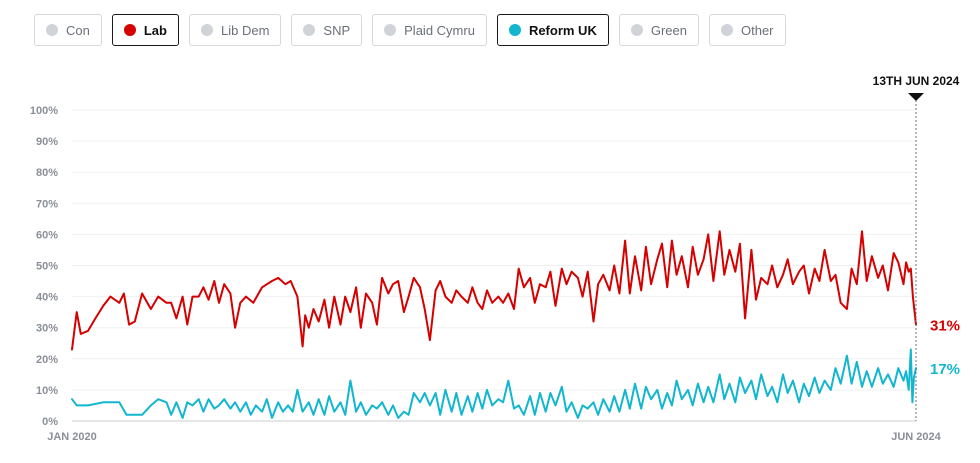  I want to click on legend-toggle-reform: Reform UK, so click(552, 30).